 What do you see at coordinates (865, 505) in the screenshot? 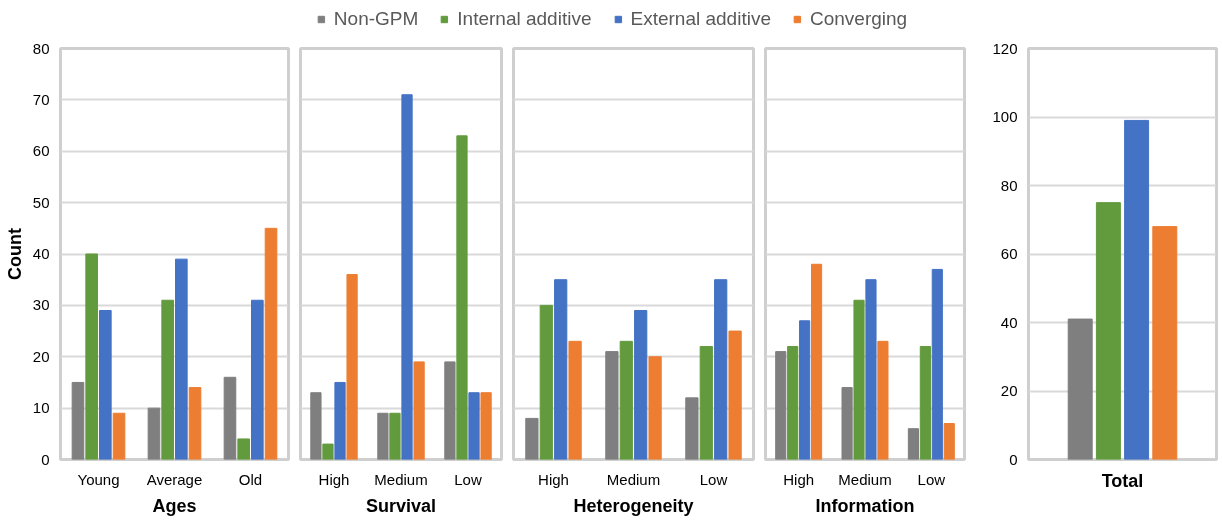
I see `x-axis-title: Information` at bounding box center [865, 505].